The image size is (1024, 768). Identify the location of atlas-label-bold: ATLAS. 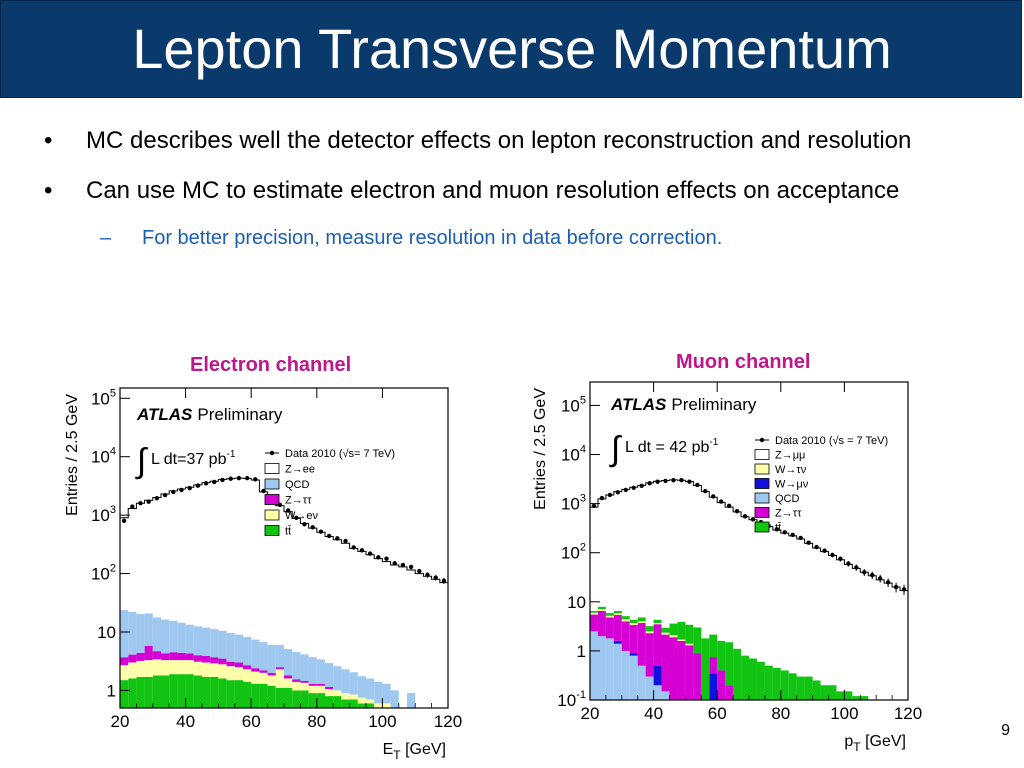
(164, 414).